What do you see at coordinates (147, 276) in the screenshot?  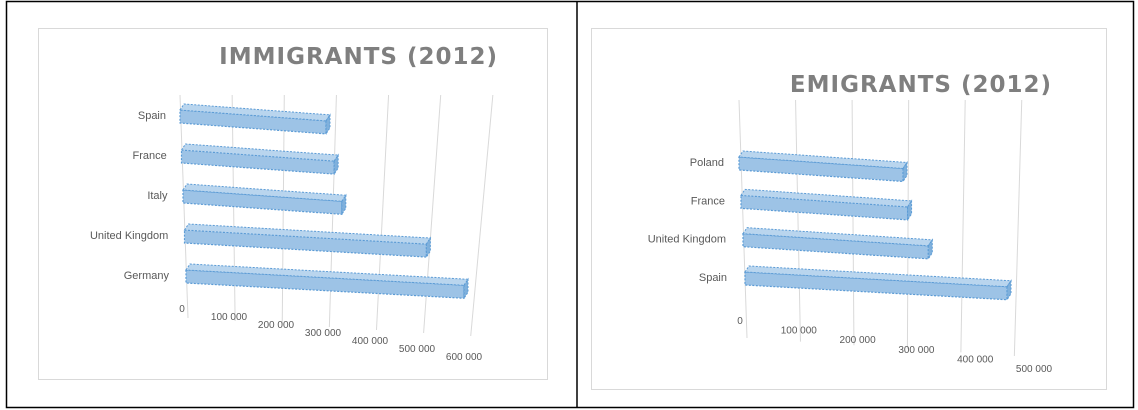 I see `category-label: Germany` at bounding box center [147, 276].